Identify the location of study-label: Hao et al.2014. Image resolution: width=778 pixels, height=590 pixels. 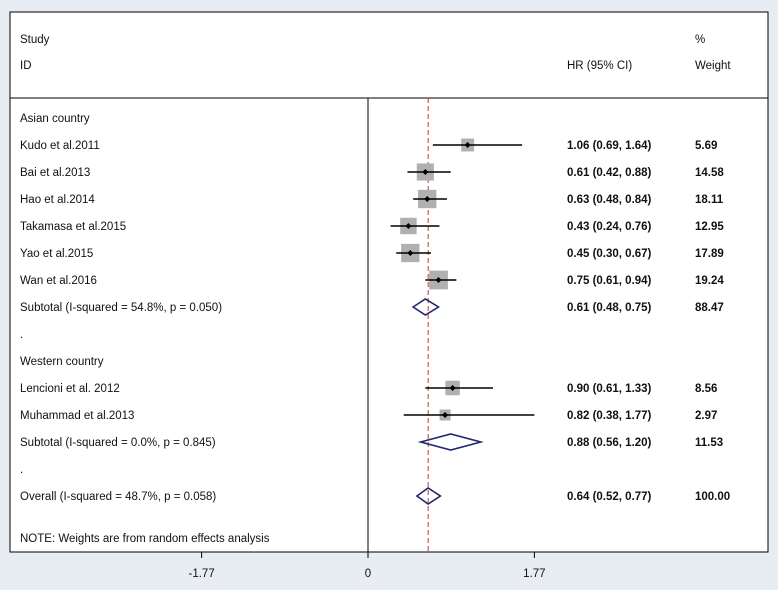
(57, 200).